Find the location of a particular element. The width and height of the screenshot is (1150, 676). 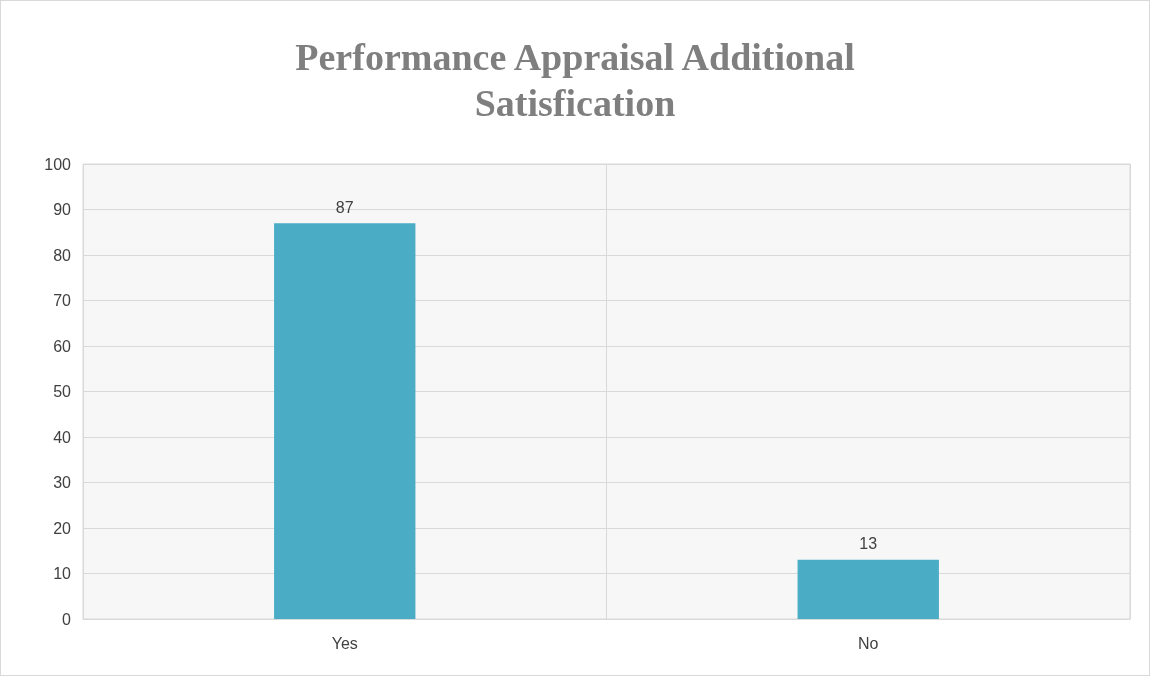

y-tick-label: 0 is located at coordinates (67, 619).